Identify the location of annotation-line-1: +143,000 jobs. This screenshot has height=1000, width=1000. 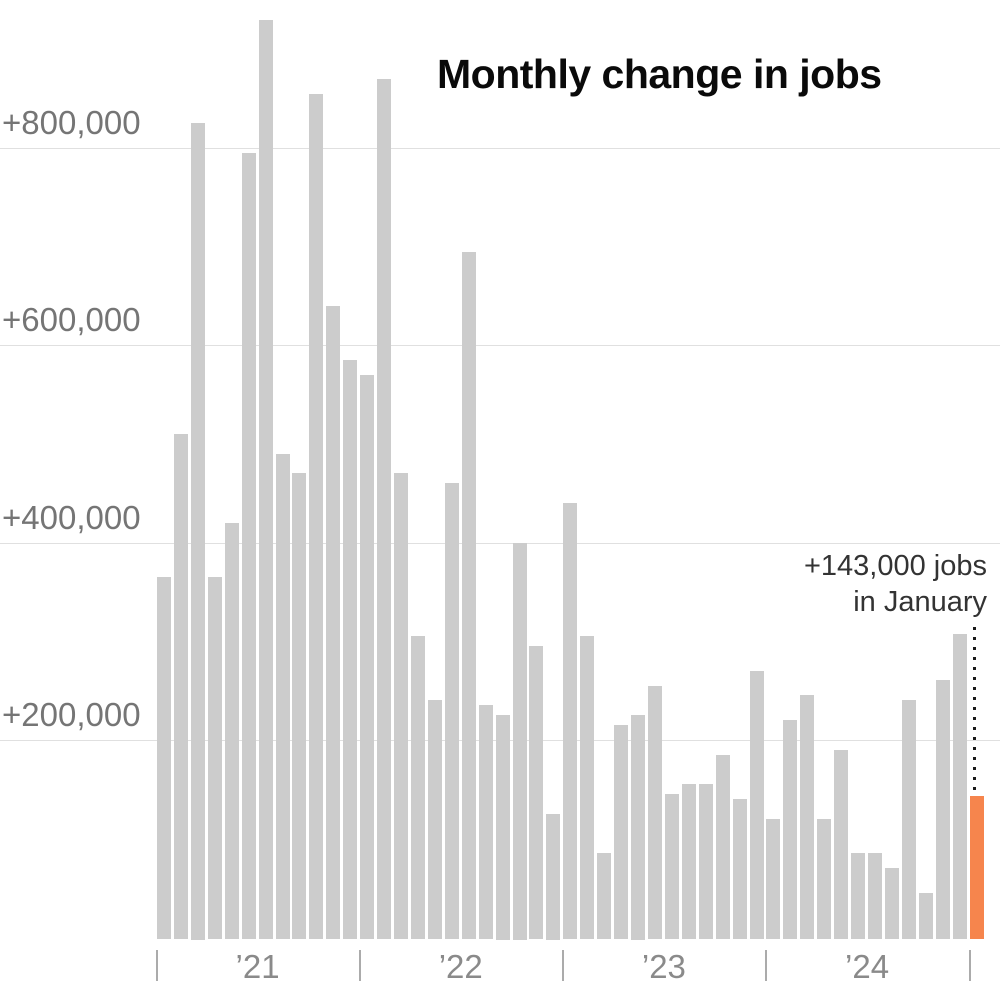
(895, 566).